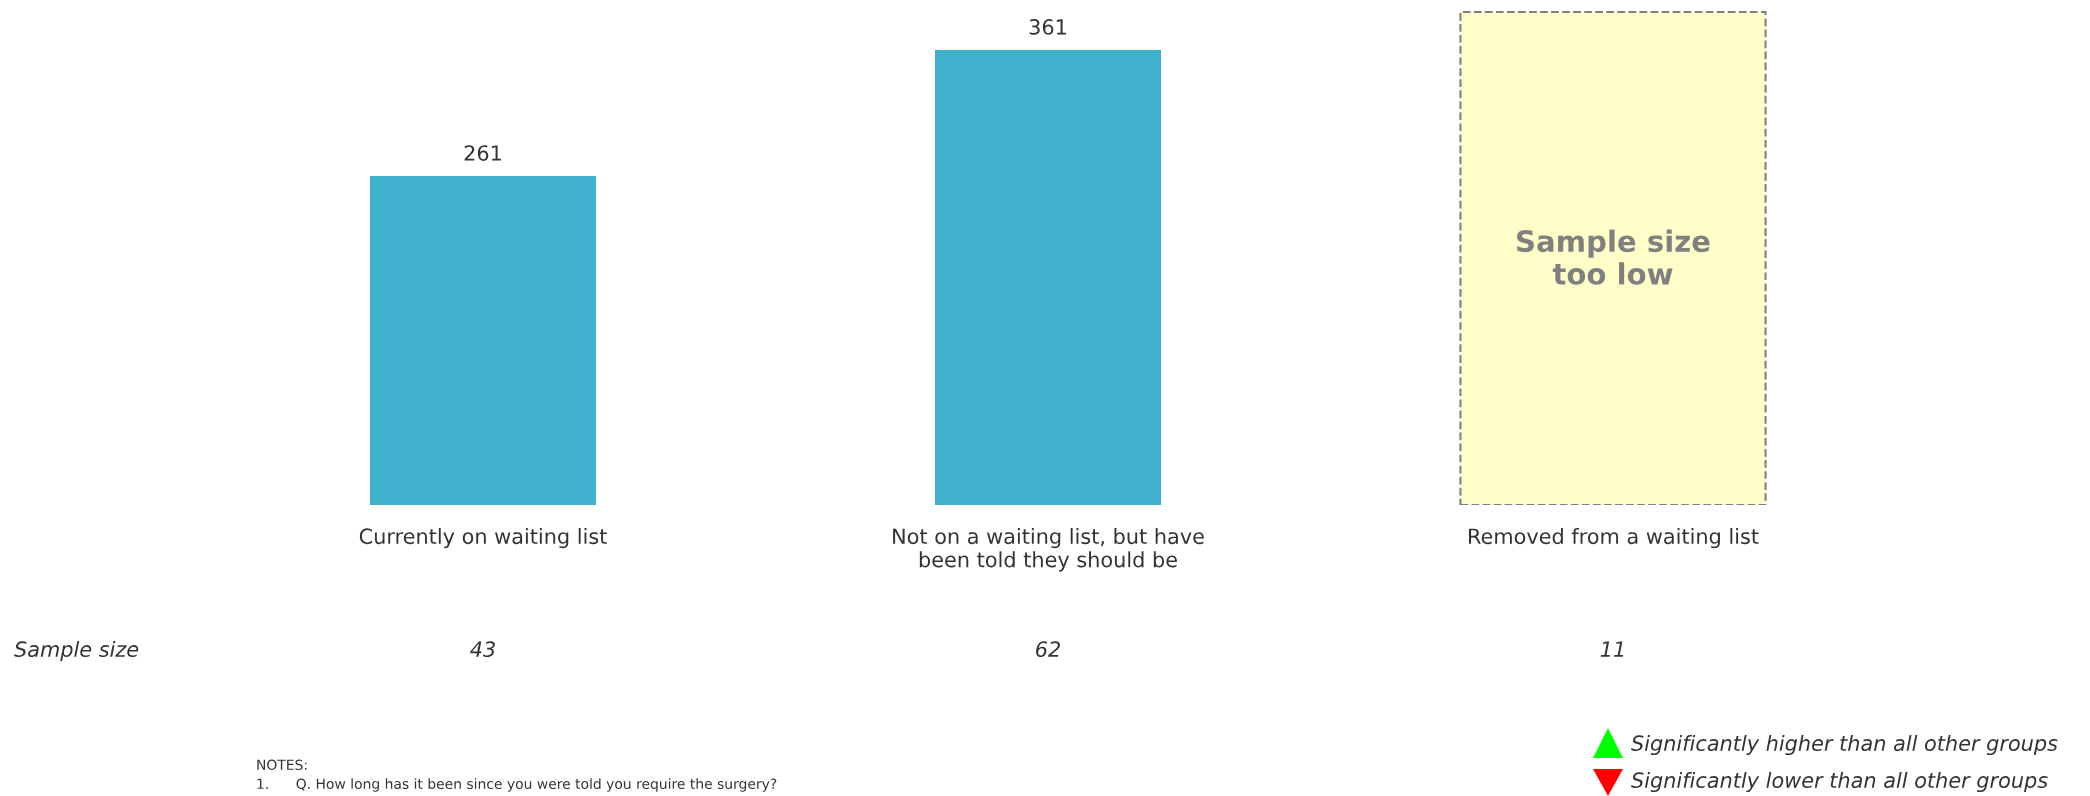 This screenshot has width=2090, height=796. I want to click on band-label: Sample size too low, so click(1613, 257).